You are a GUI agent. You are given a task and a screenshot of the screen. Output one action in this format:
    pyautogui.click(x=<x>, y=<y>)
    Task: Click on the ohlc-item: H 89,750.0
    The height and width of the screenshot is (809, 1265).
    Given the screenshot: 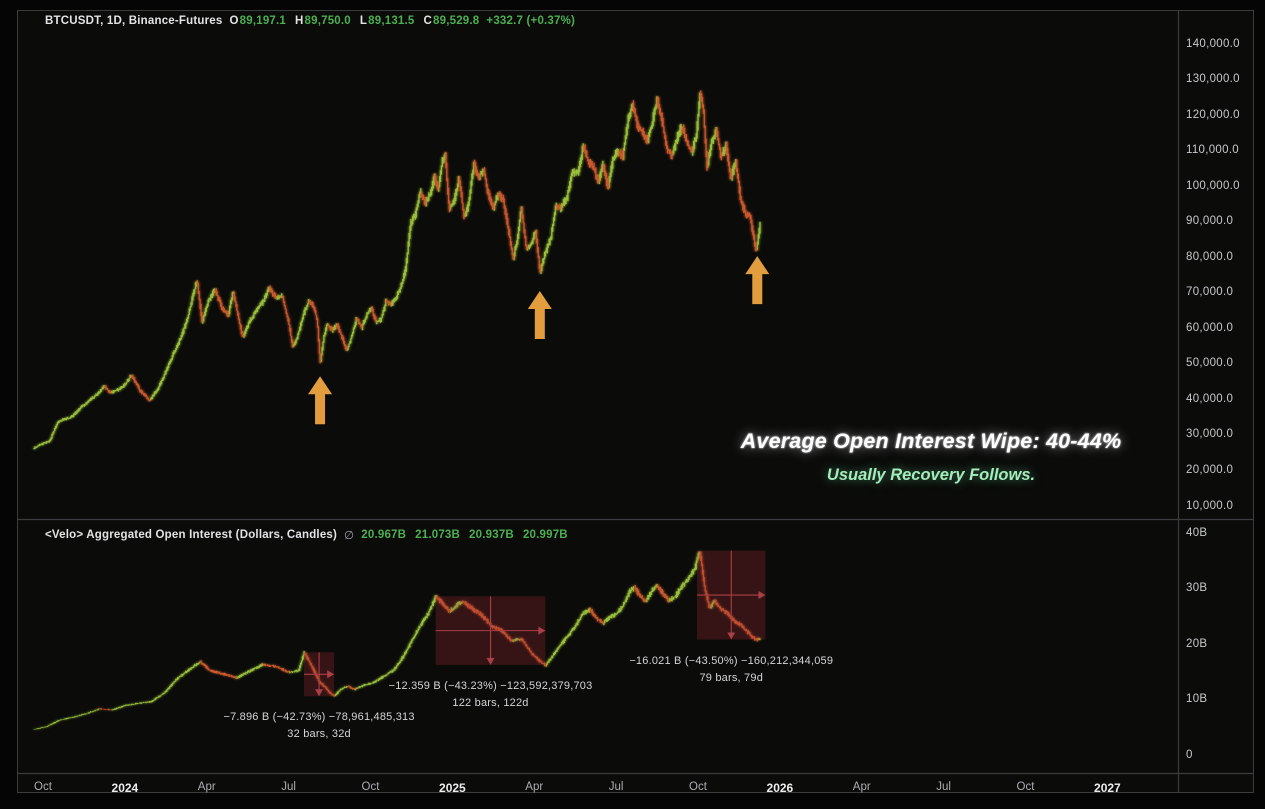 What is the action you would take?
    pyautogui.click(x=323, y=21)
    